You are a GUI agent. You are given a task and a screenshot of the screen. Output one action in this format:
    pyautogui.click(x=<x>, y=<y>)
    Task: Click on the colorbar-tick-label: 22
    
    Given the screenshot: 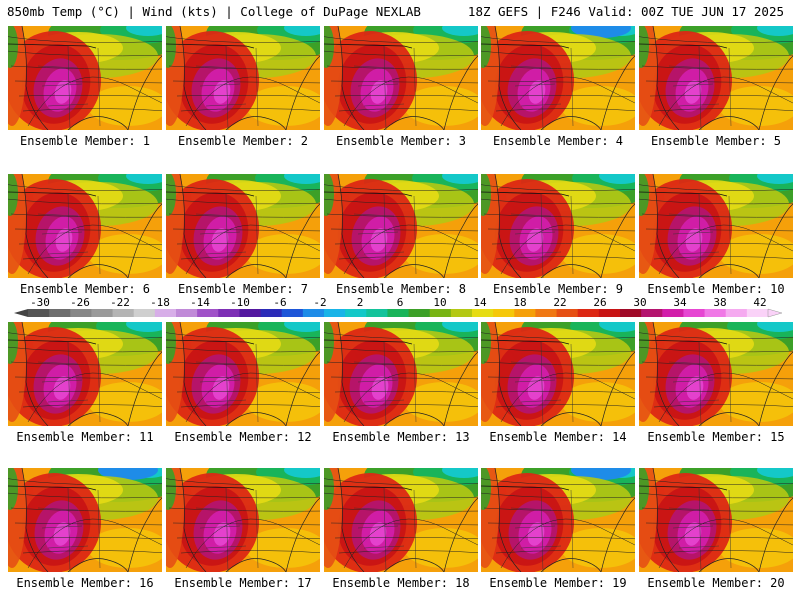 What is the action you would take?
    pyautogui.click(x=559, y=302)
    